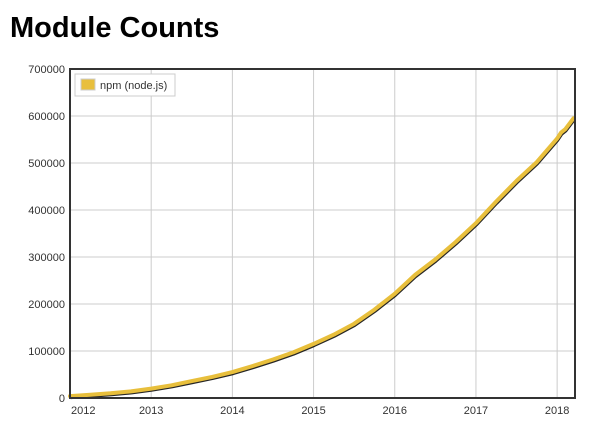 The height and width of the screenshot is (434, 593). What do you see at coordinates (151, 411) in the screenshot?
I see `x-tick-label: 2013` at bounding box center [151, 411].